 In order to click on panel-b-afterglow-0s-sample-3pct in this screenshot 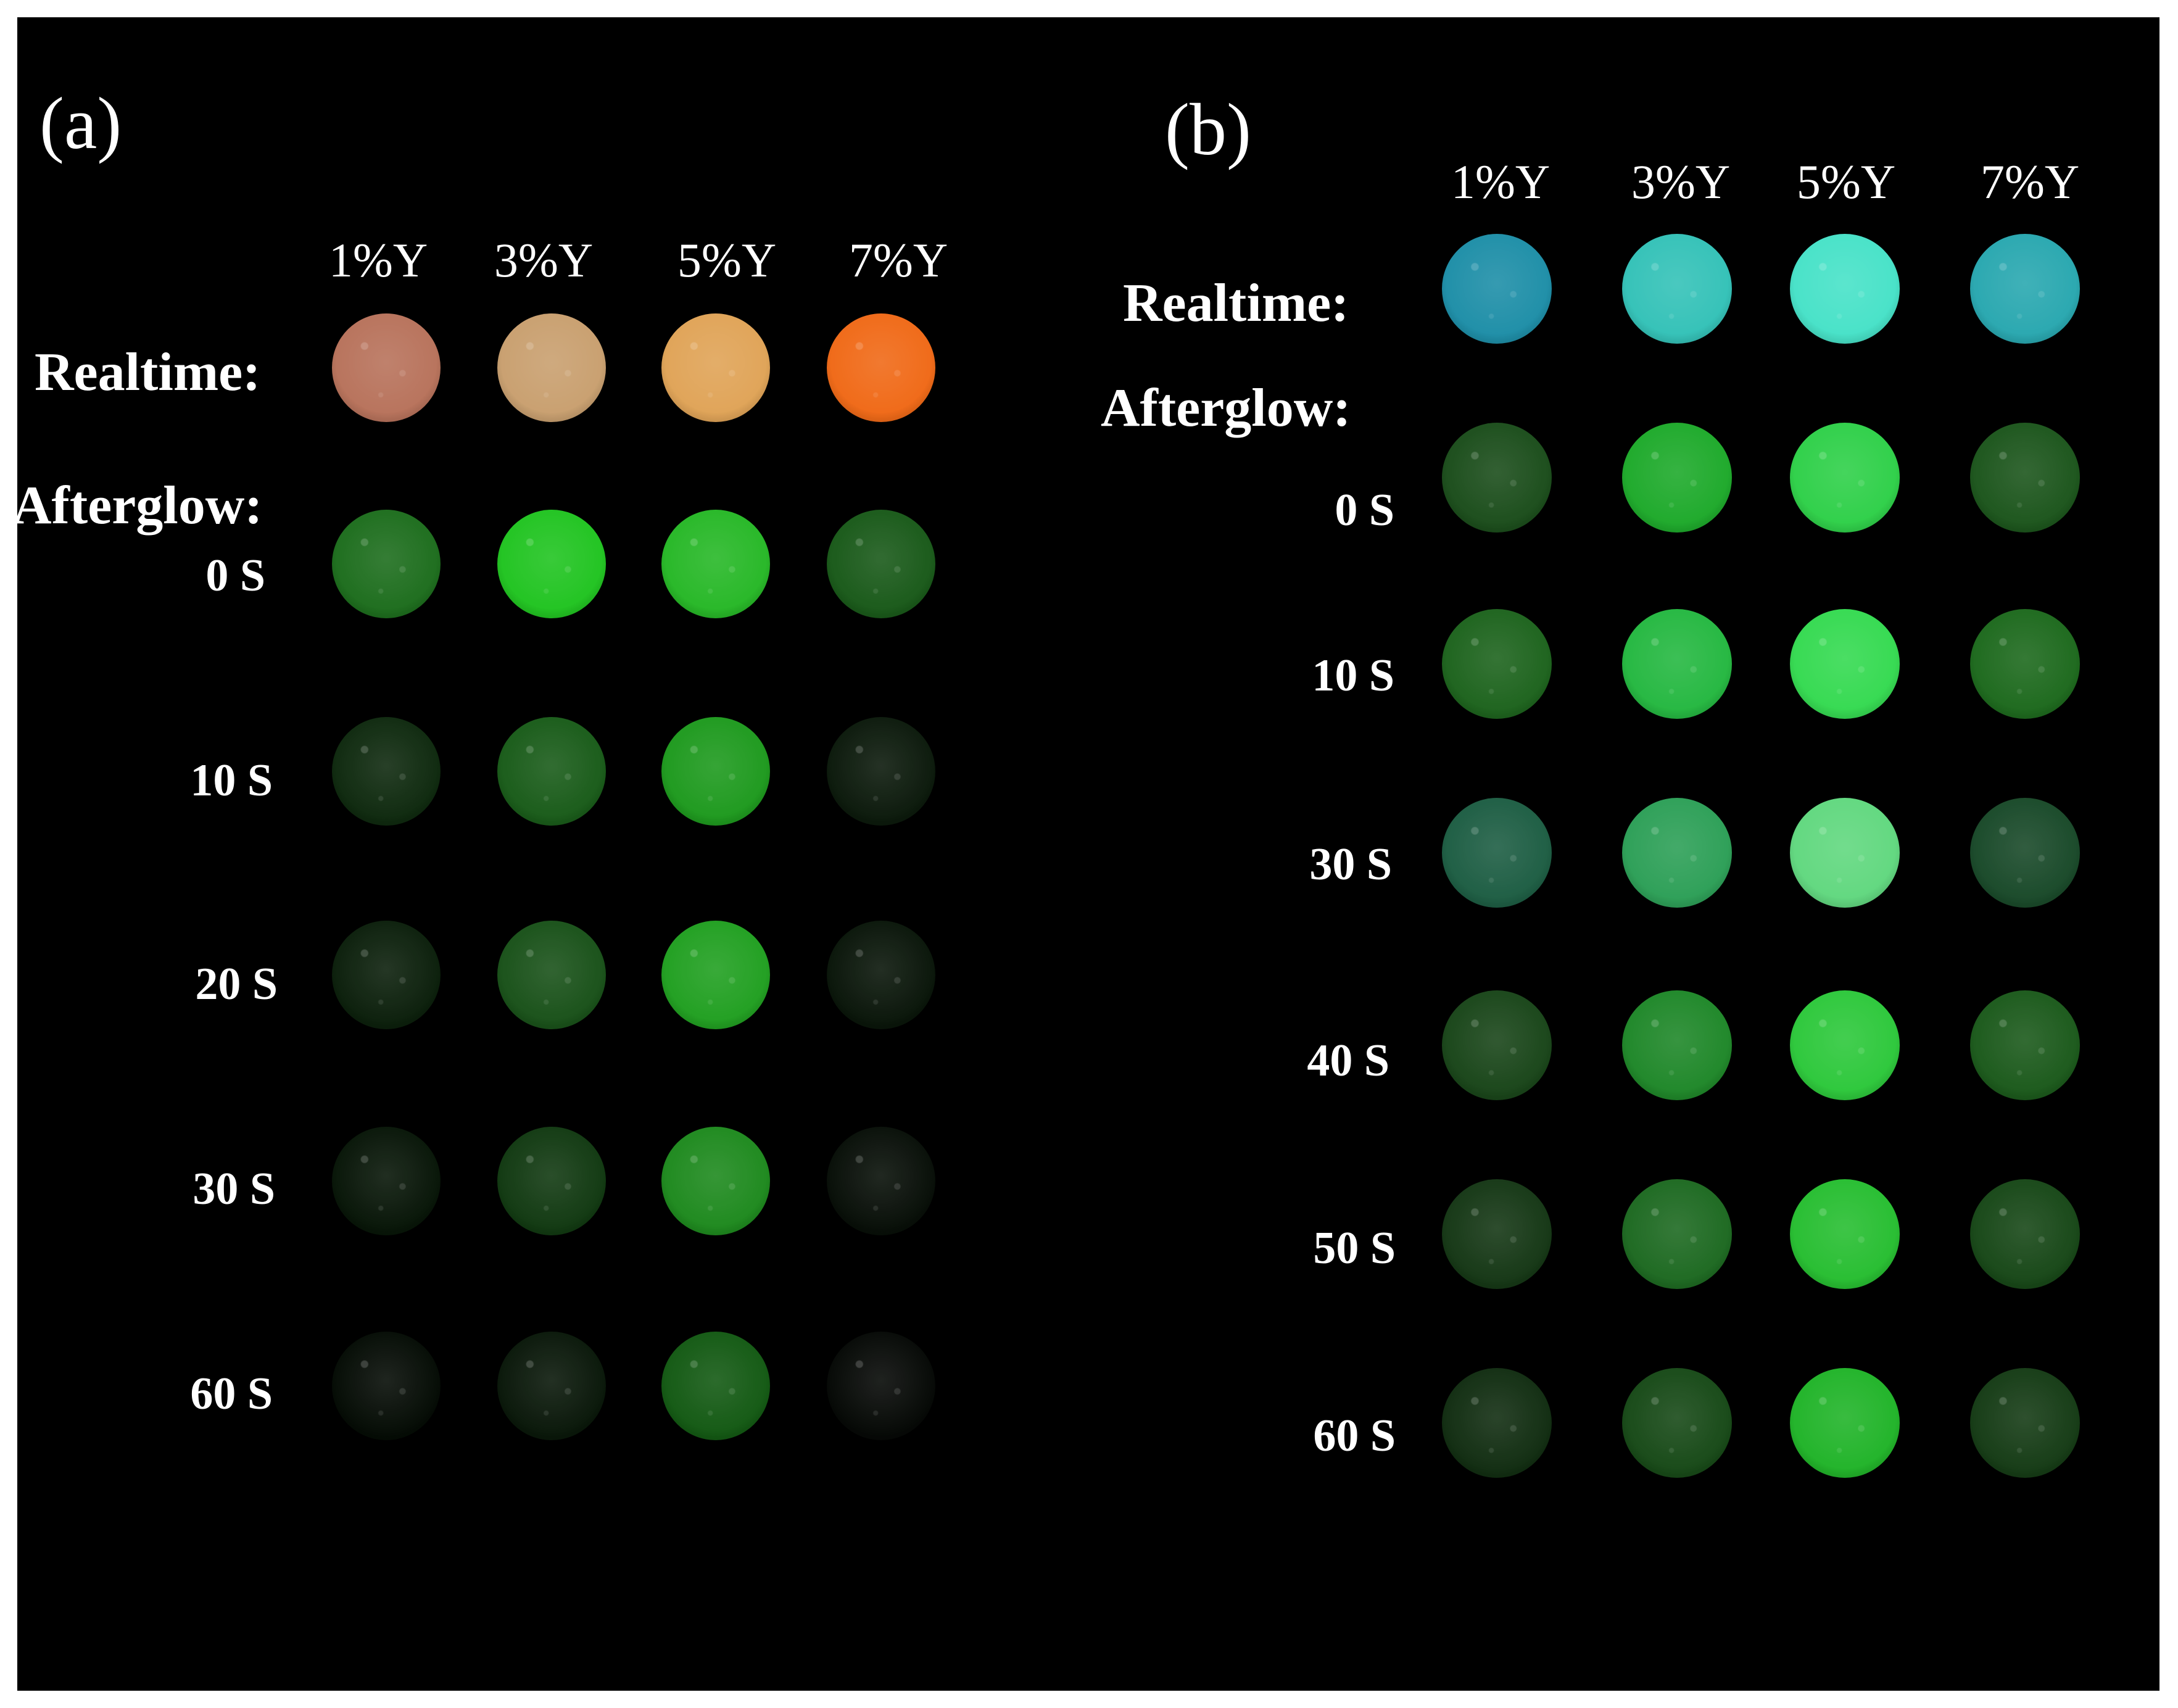, I will do `click(1677, 478)`.